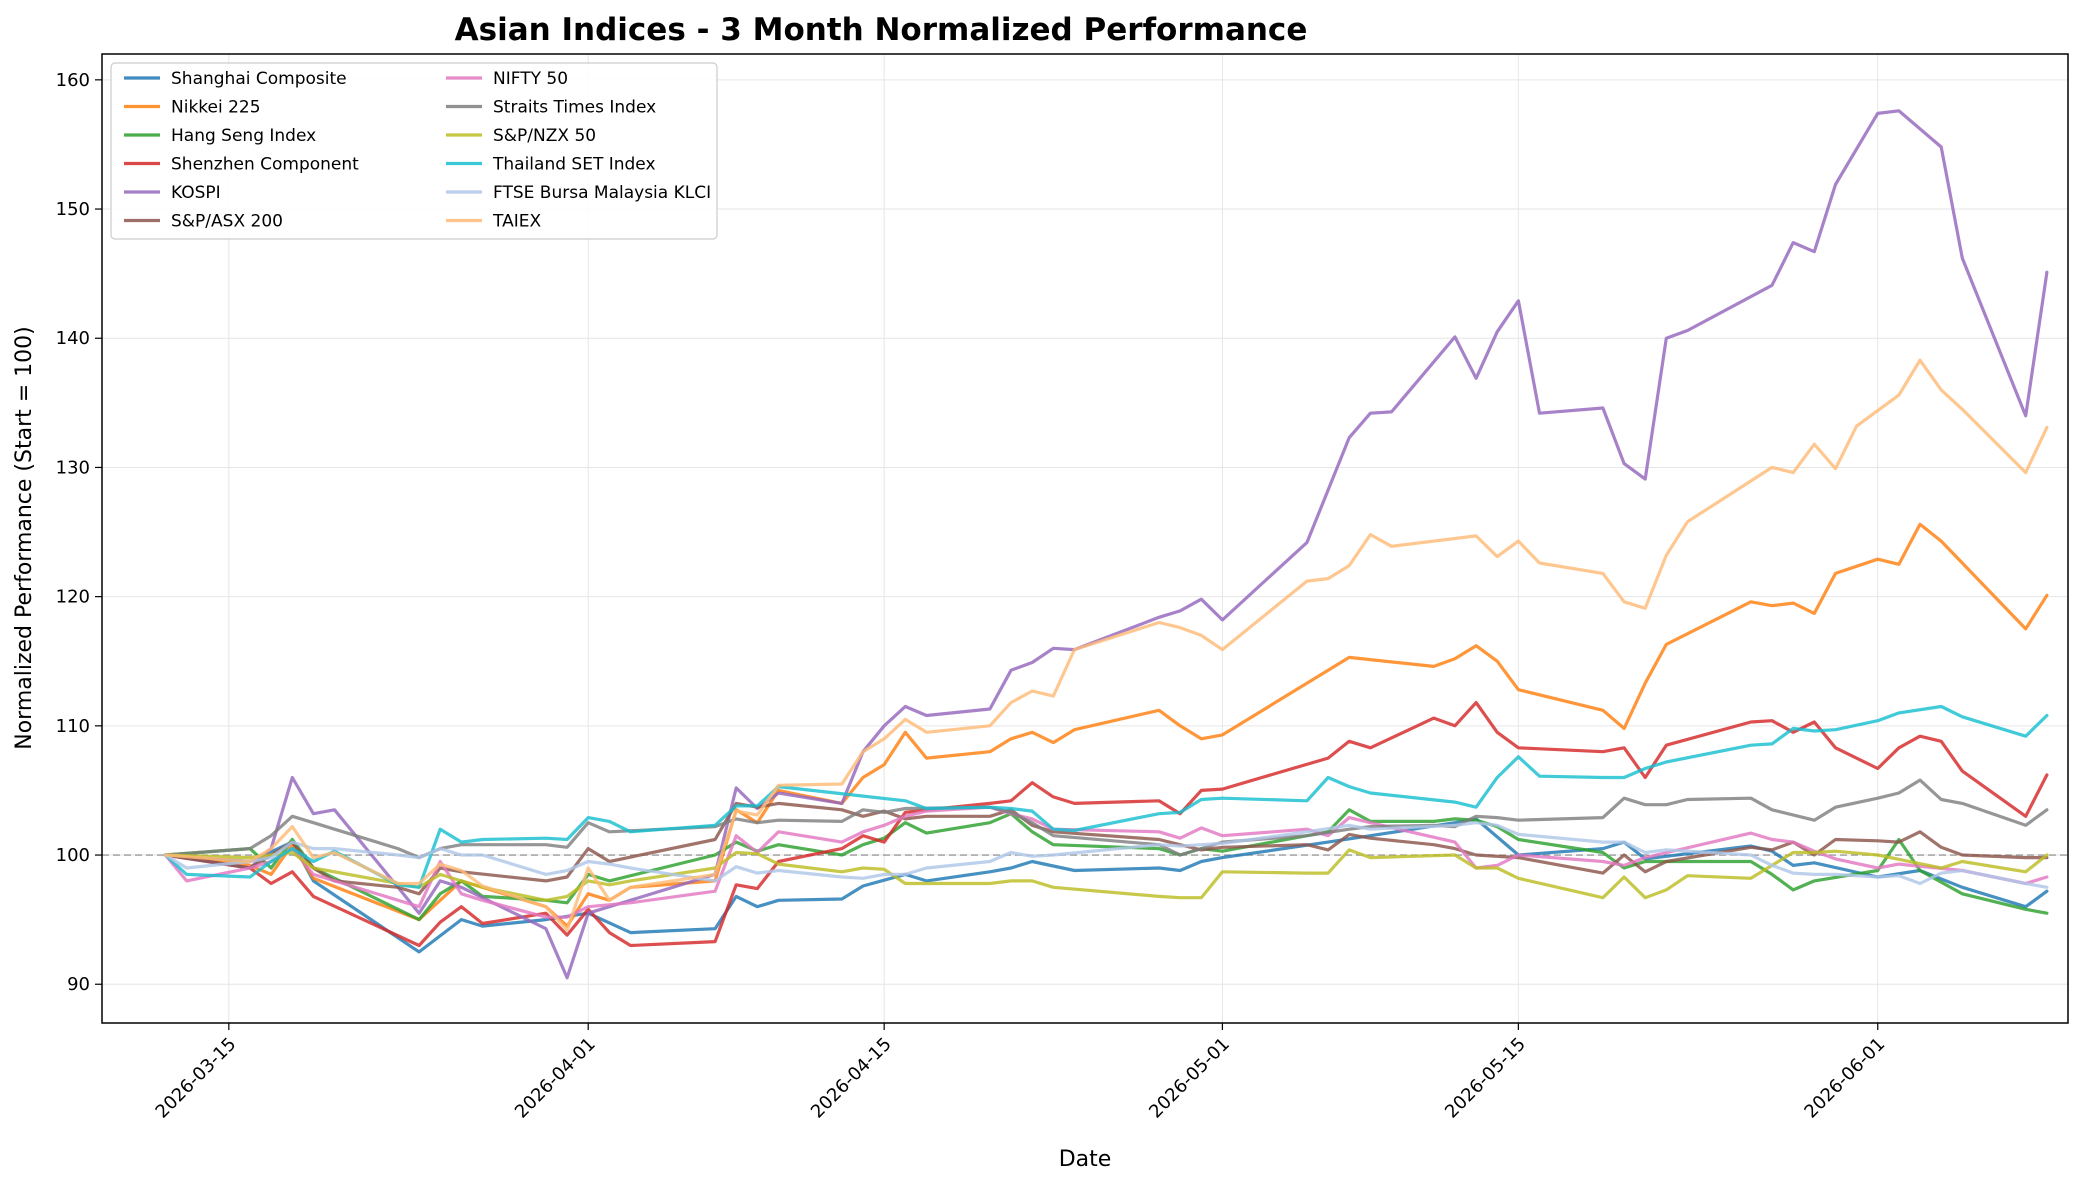  Describe the element at coordinates (73, 726) in the screenshot. I see `y-tick-label: 110` at that location.